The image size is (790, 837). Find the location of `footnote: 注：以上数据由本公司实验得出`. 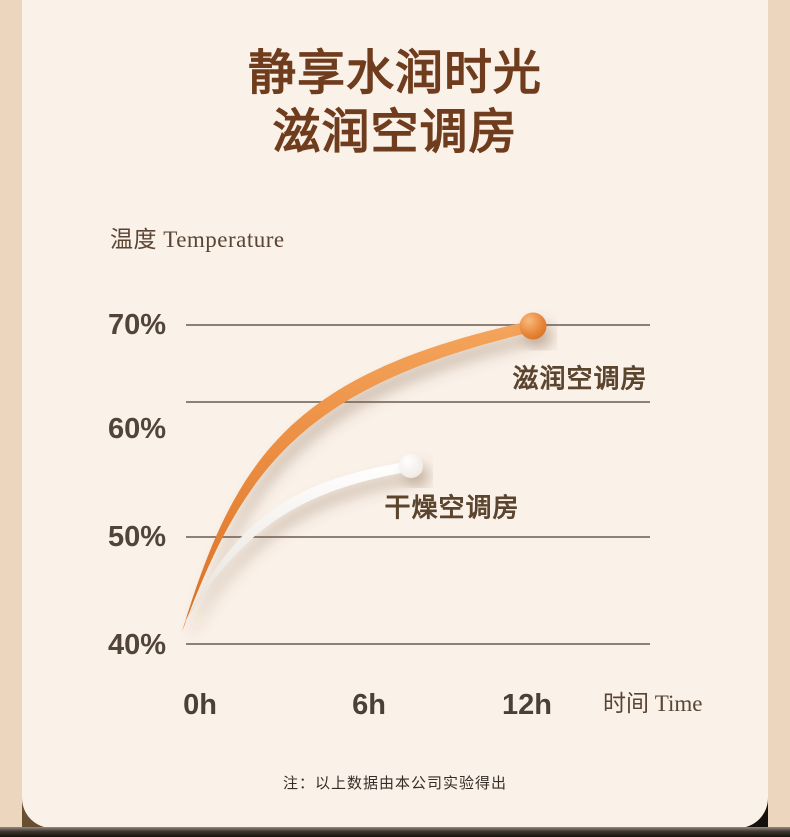

footnote: 注：以上数据由本公司实验得出 is located at coordinates (394, 784).